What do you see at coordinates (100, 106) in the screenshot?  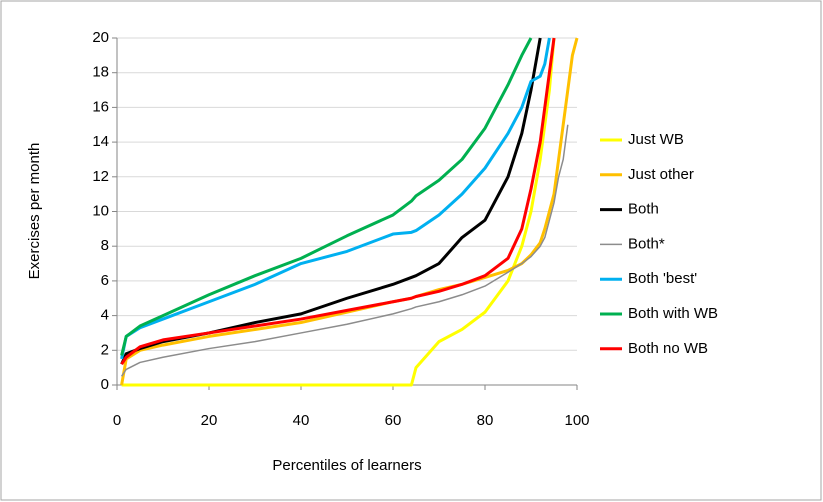 I see `y-tick-label: 16` at bounding box center [100, 106].